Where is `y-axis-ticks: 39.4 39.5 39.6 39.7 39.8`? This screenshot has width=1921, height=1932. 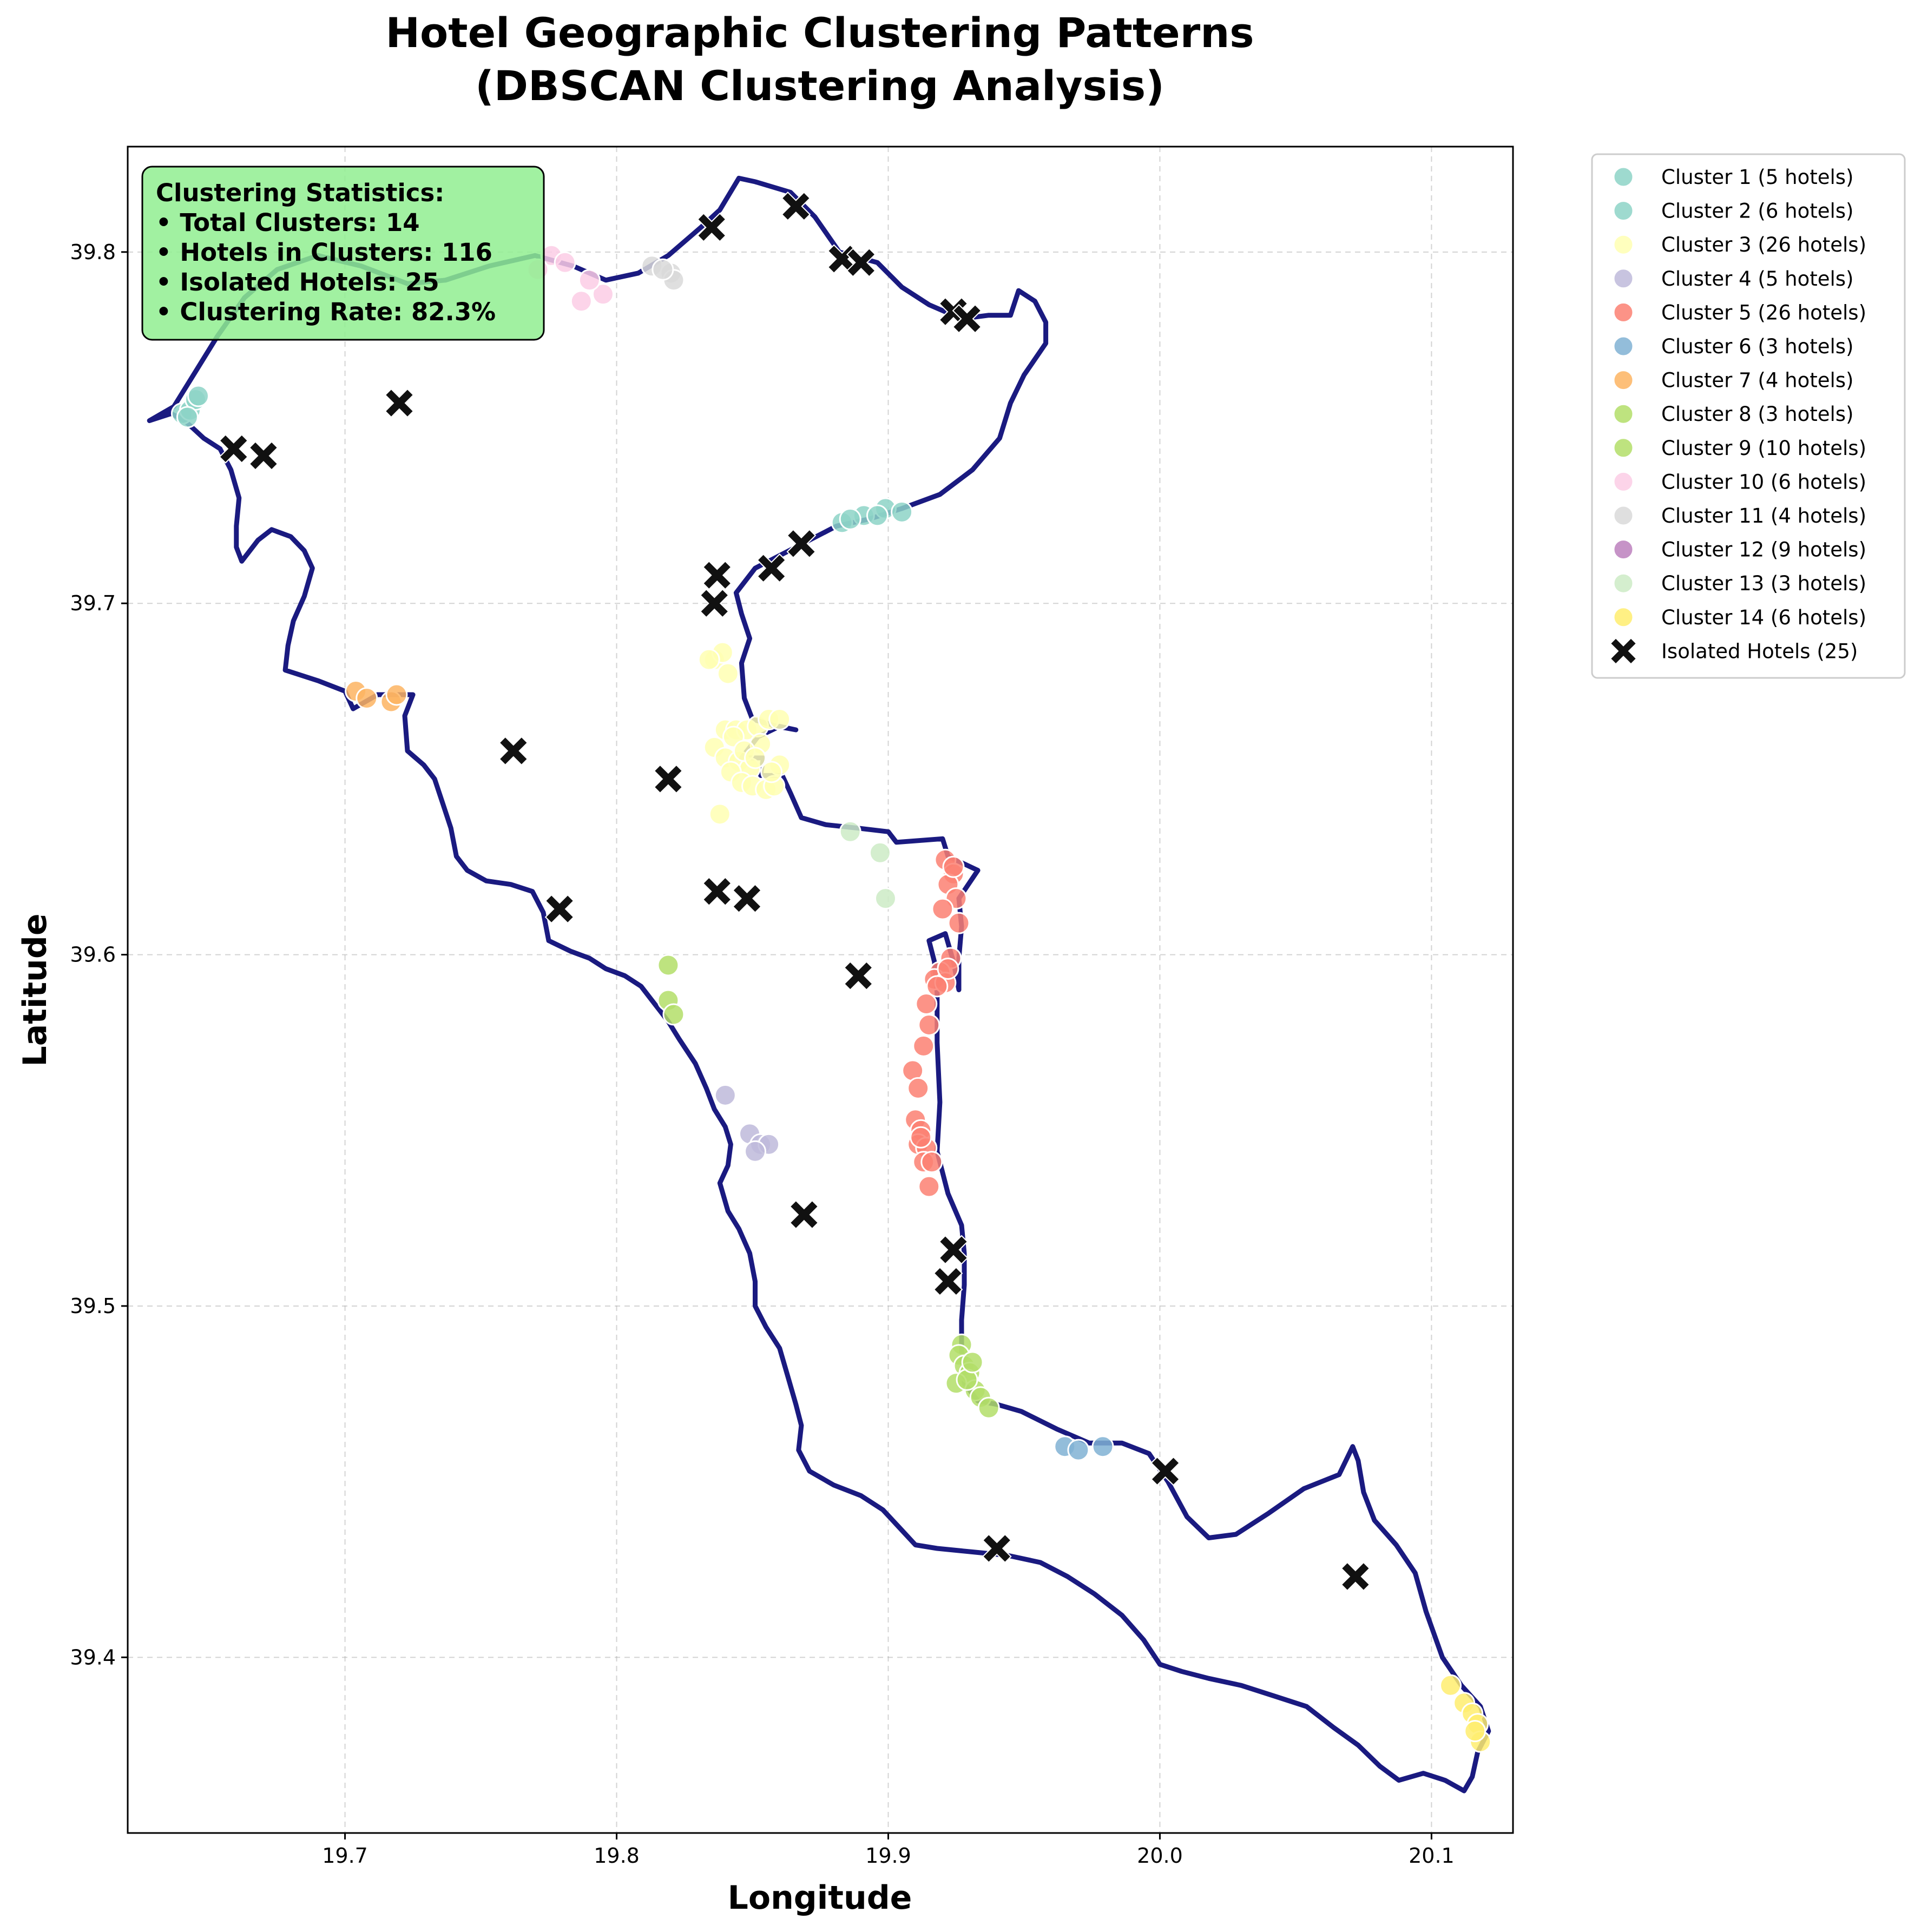
y-axis-ticks: 39.4 39.5 39.6 39.7 39.8 is located at coordinates (99, 954).